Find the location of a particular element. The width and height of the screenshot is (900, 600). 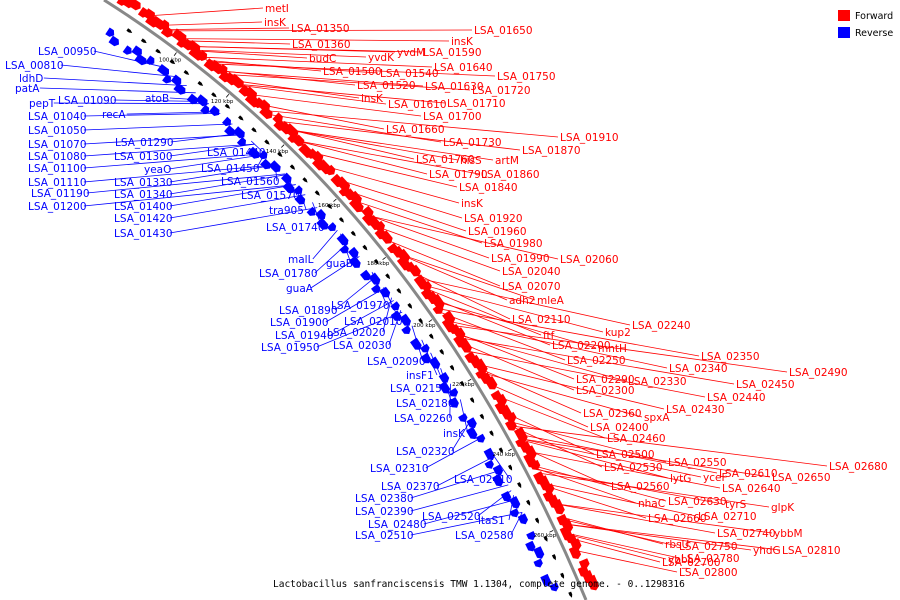

forward-gene-label: LSA_02750 is located at coordinates (708, 547).